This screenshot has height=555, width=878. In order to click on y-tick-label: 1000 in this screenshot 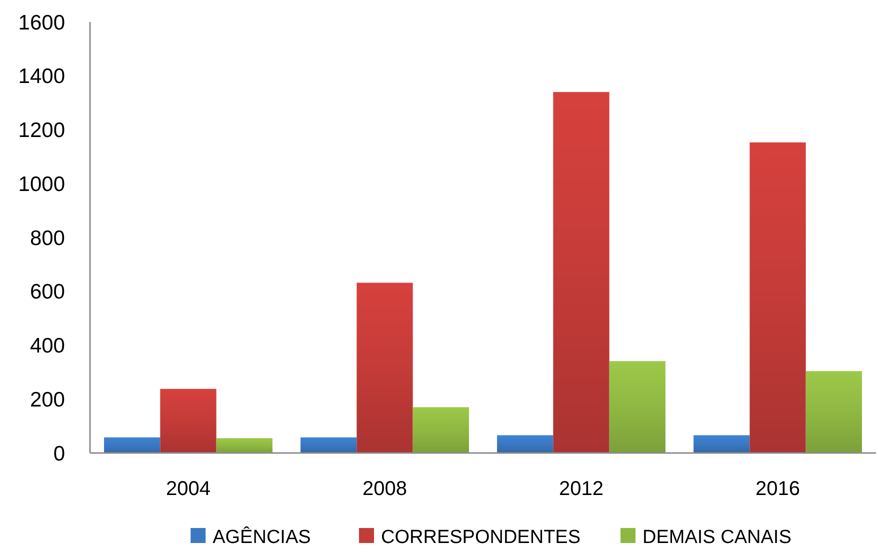, I will do `click(41, 184)`.